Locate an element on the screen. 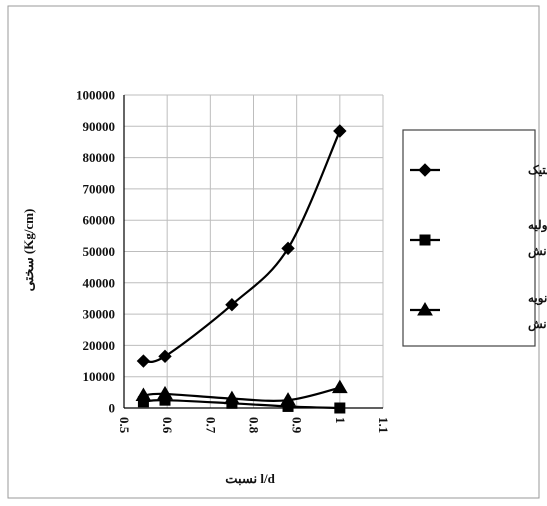 The image size is (547, 506). x-tick-labels: 0.5 0.6 0.7 0.8 0.9 1 1.1 is located at coordinates (254, 425).